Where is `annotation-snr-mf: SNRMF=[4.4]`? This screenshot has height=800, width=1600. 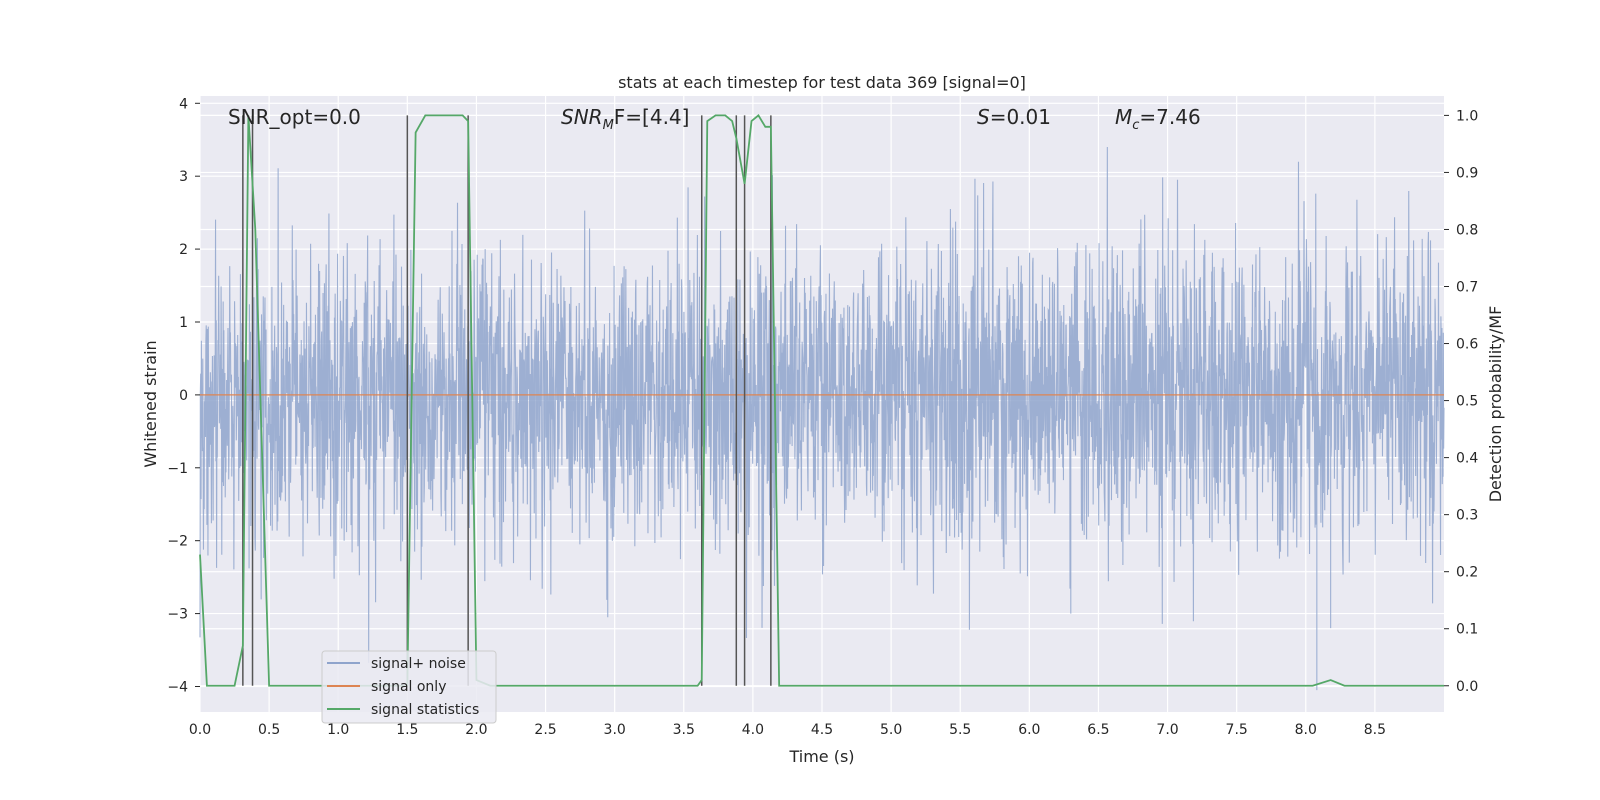
annotation-snr-mf: SNRMF=[4.4] is located at coordinates (625, 119).